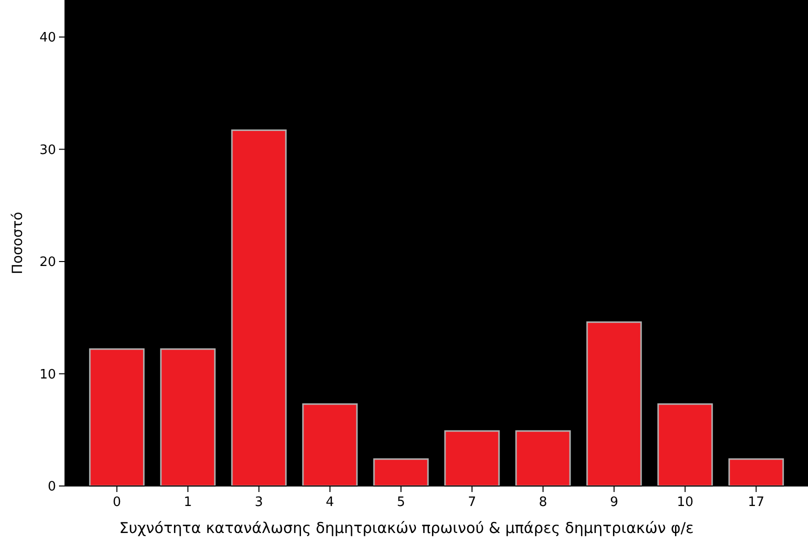  I want to click on y-tick-label: 20, so click(47, 262).